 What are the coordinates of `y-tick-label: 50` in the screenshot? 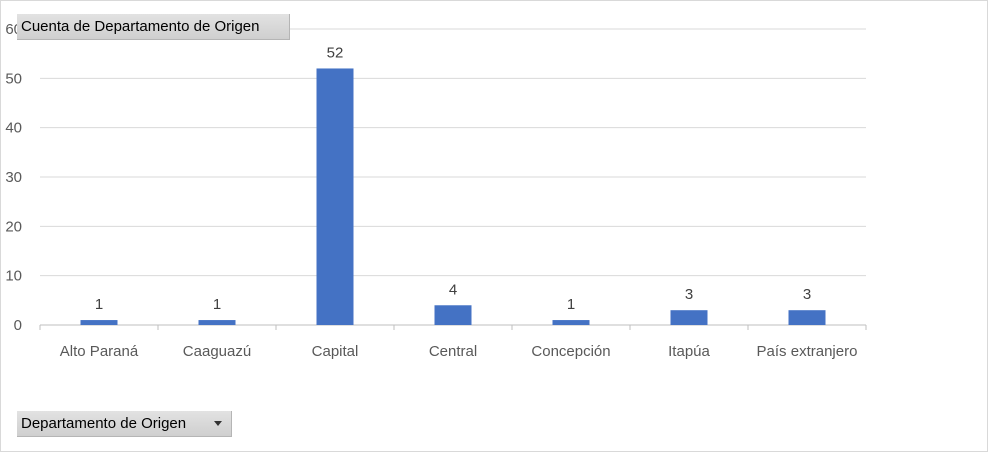 It's located at (13, 78).